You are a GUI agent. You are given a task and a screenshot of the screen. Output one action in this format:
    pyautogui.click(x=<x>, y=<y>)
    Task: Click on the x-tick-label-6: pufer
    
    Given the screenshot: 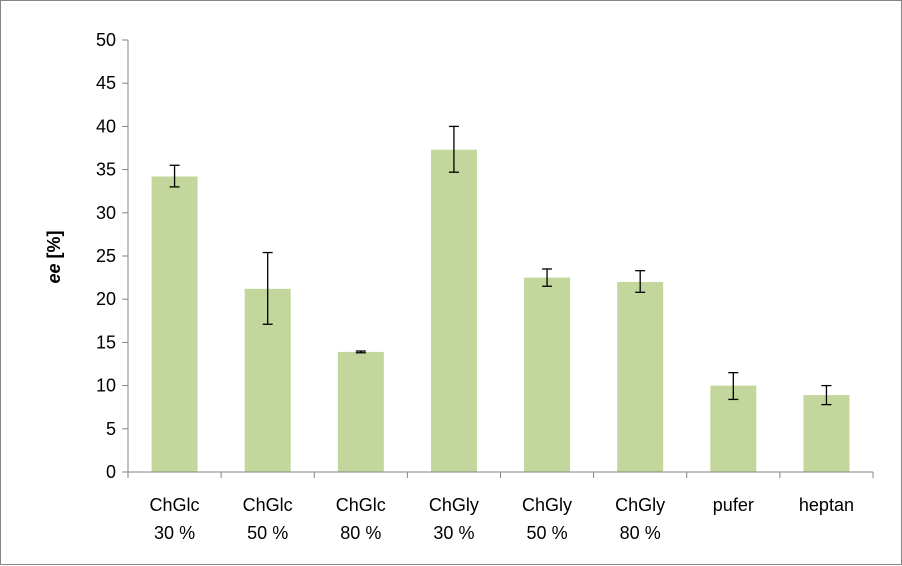 What is the action you would take?
    pyautogui.click(x=733, y=505)
    